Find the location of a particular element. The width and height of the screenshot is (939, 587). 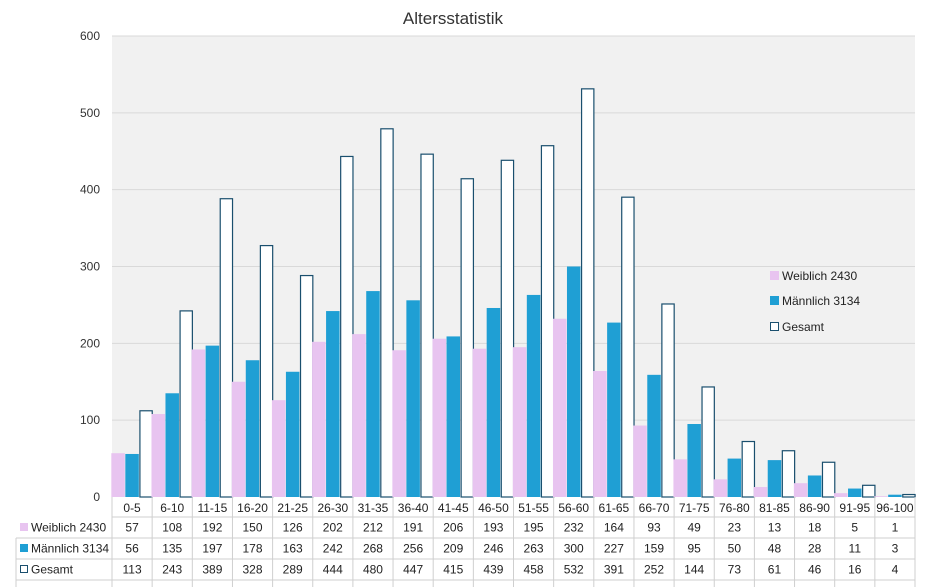

data-label: 263 is located at coordinates (534, 549).